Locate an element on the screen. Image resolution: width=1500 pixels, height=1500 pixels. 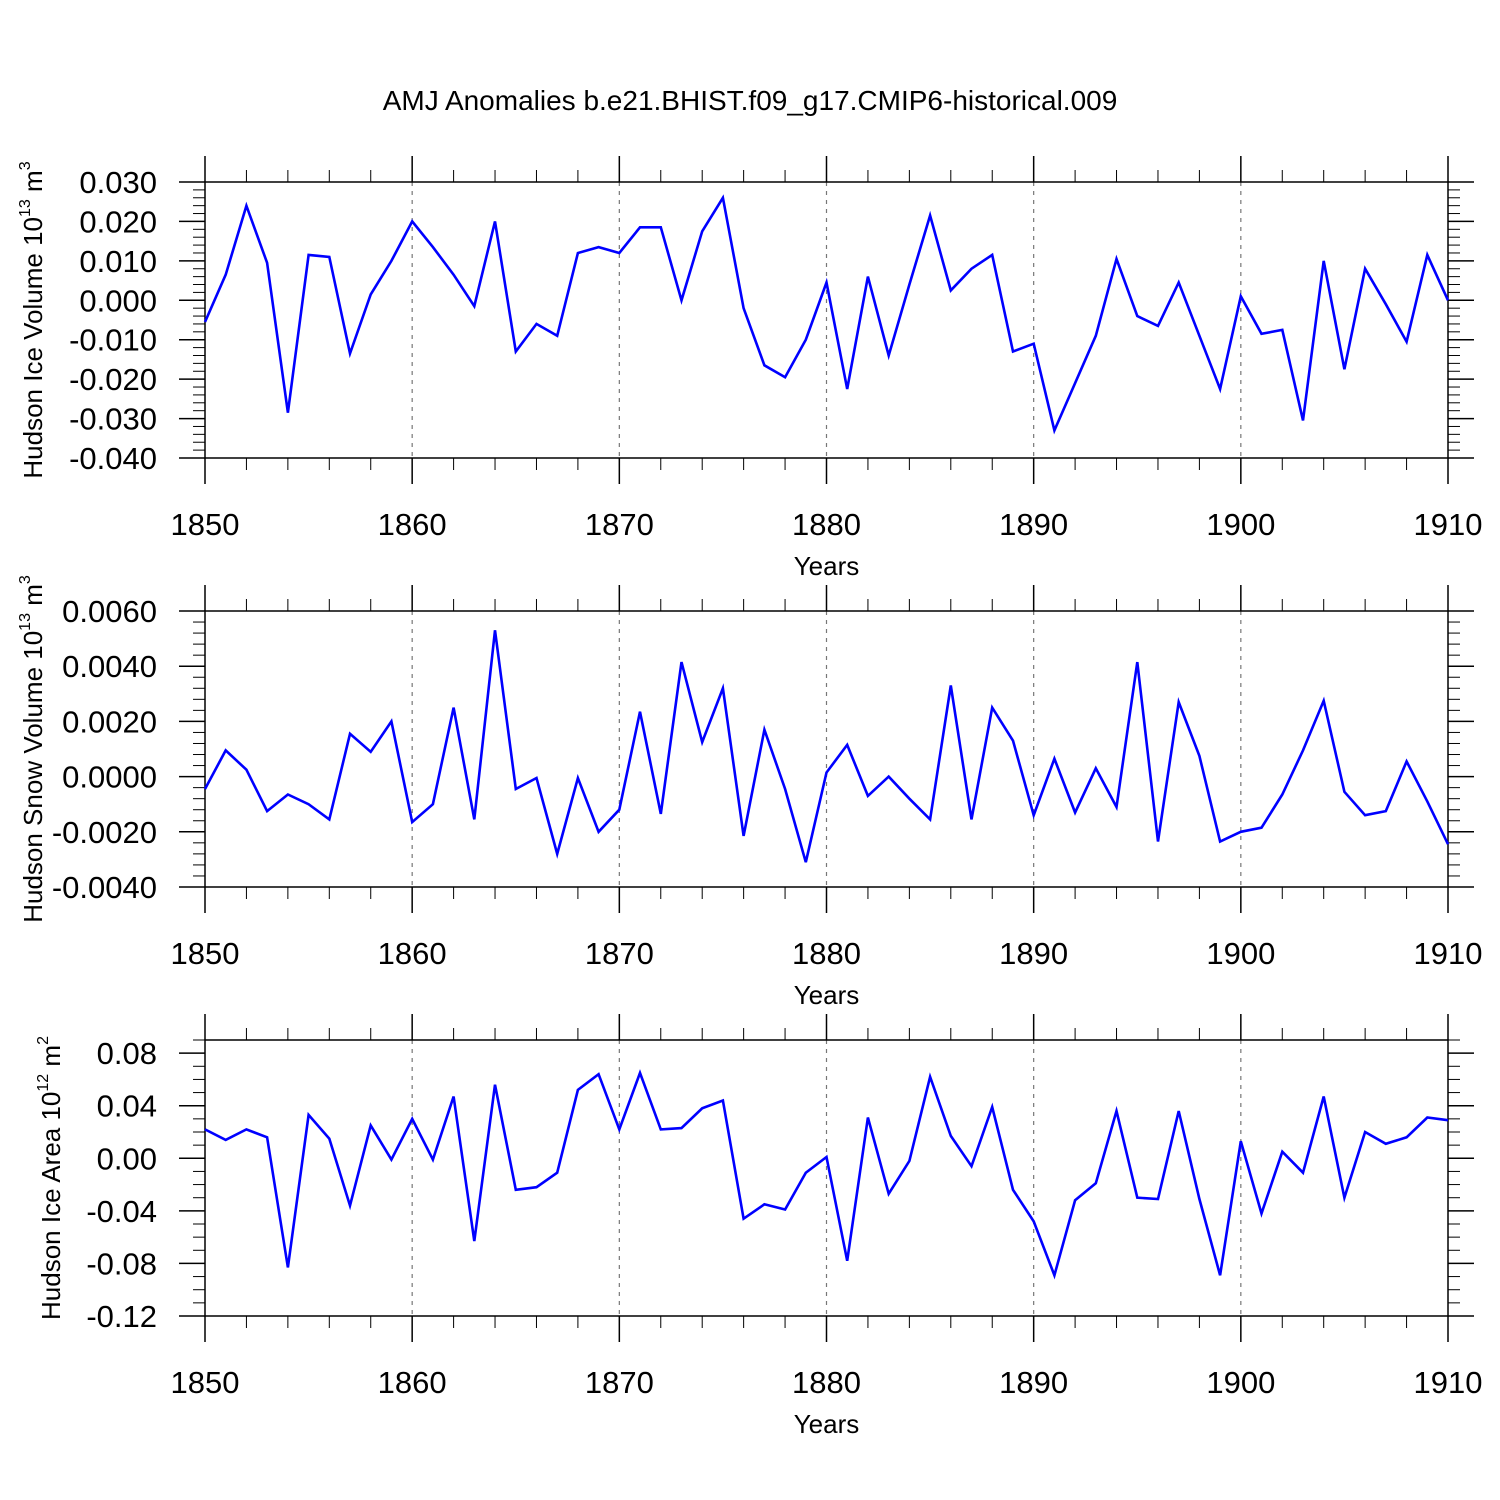
y-axis-label: Hudson Ice Area 1012 m2 is located at coordinates (50, 1178).